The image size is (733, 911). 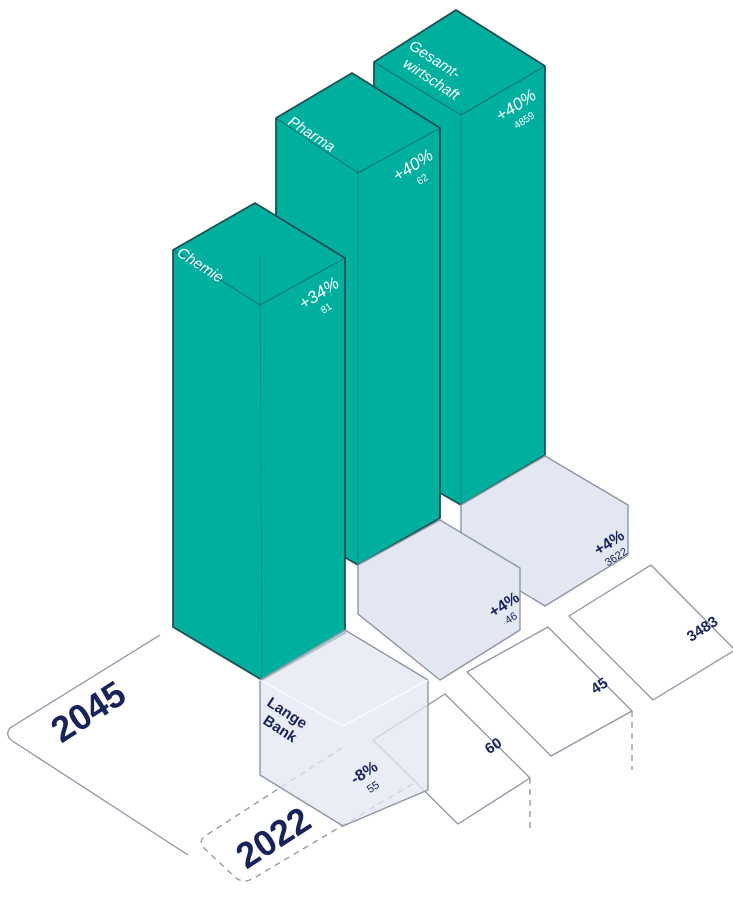 What do you see at coordinates (261, 467) in the screenshot?
I see `bar-vertical-edge` at bounding box center [261, 467].